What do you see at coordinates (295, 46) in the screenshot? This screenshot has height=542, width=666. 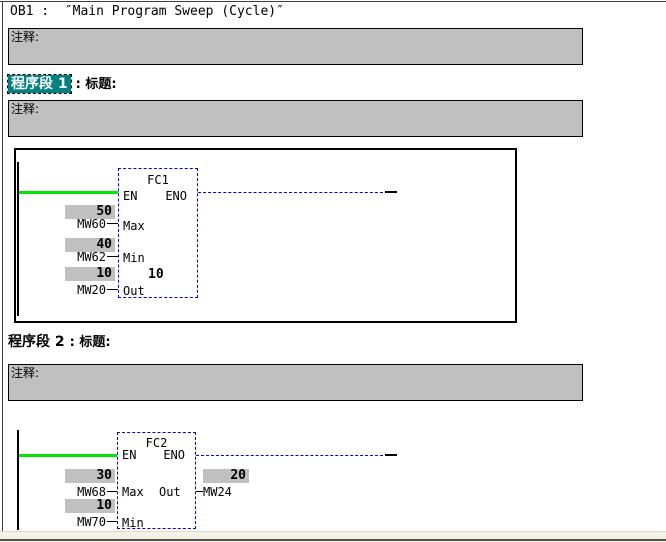 I see `block-comment-box: 注释:` at bounding box center [295, 46].